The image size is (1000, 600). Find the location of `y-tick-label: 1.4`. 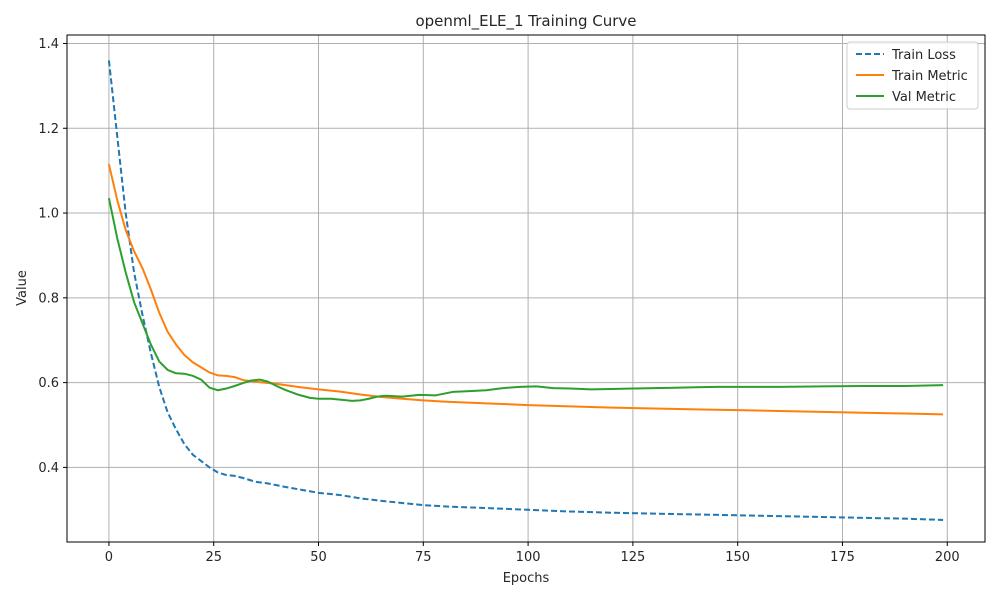

y-tick-label: 1.4 is located at coordinates (48, 44).